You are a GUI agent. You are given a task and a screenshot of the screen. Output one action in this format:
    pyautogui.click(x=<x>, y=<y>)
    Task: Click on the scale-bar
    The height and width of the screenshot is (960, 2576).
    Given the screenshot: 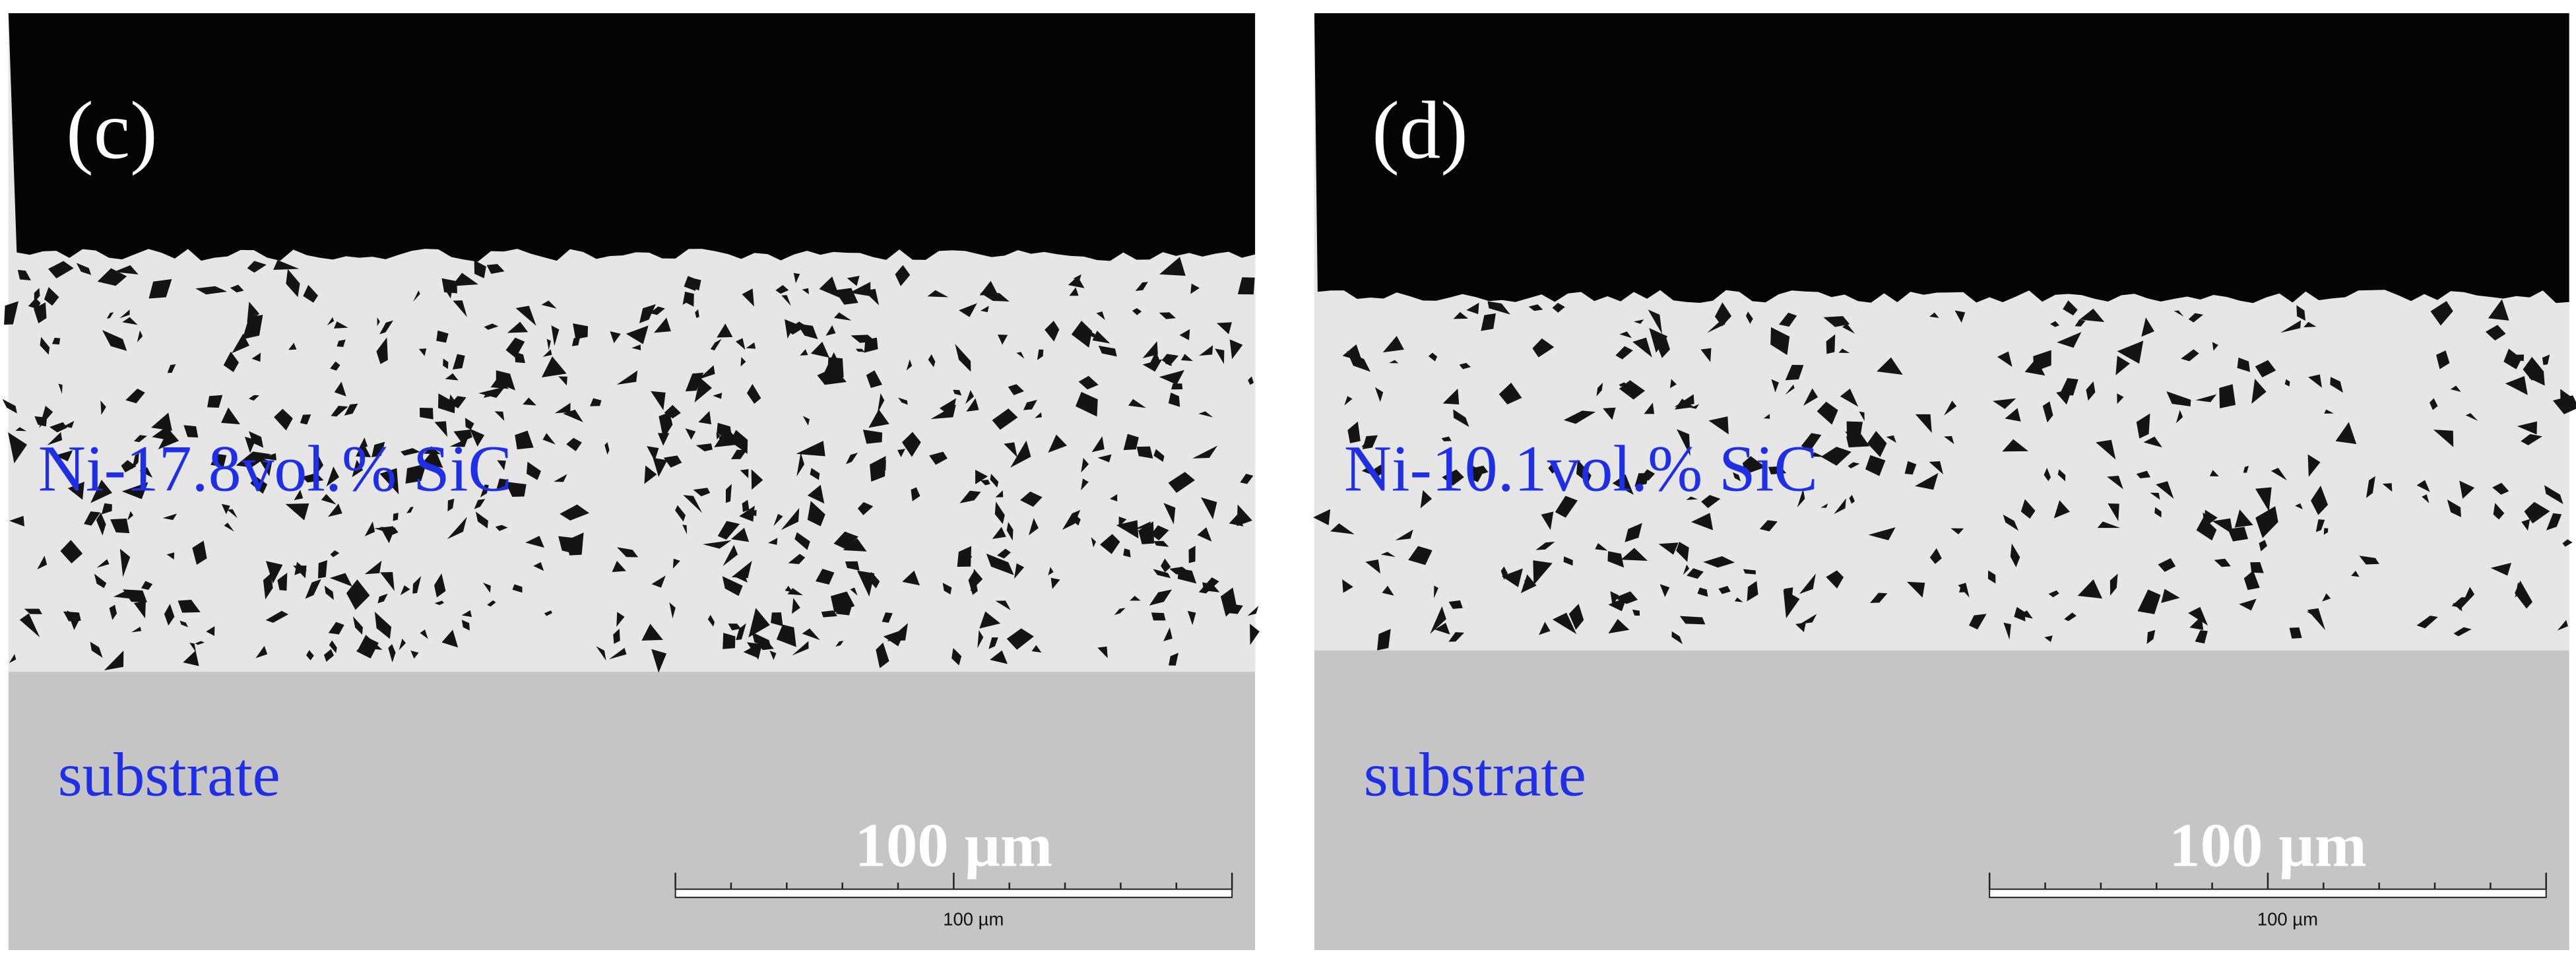 What is the action you would take?
    pyautogui.click(x=954, y=893)
    